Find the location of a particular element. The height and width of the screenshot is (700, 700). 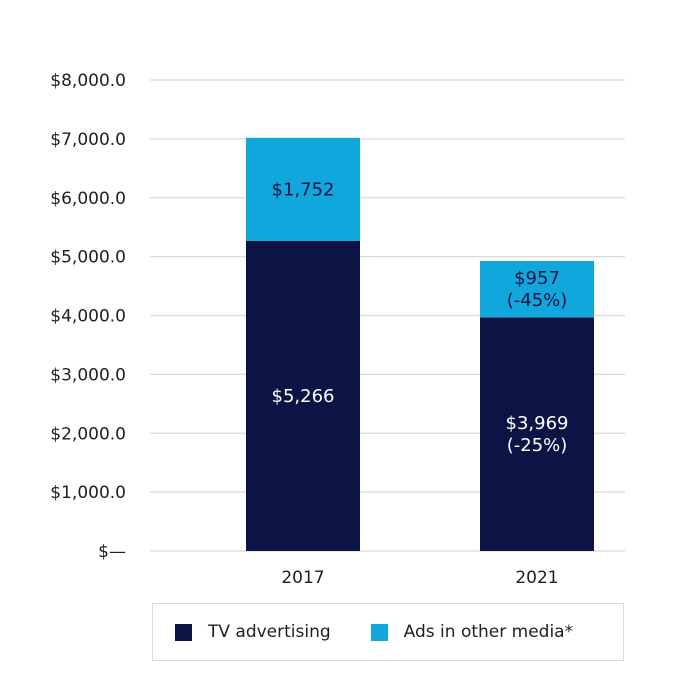

x-axis-categories: 2017 2021 is located at coordinates (419, 578).